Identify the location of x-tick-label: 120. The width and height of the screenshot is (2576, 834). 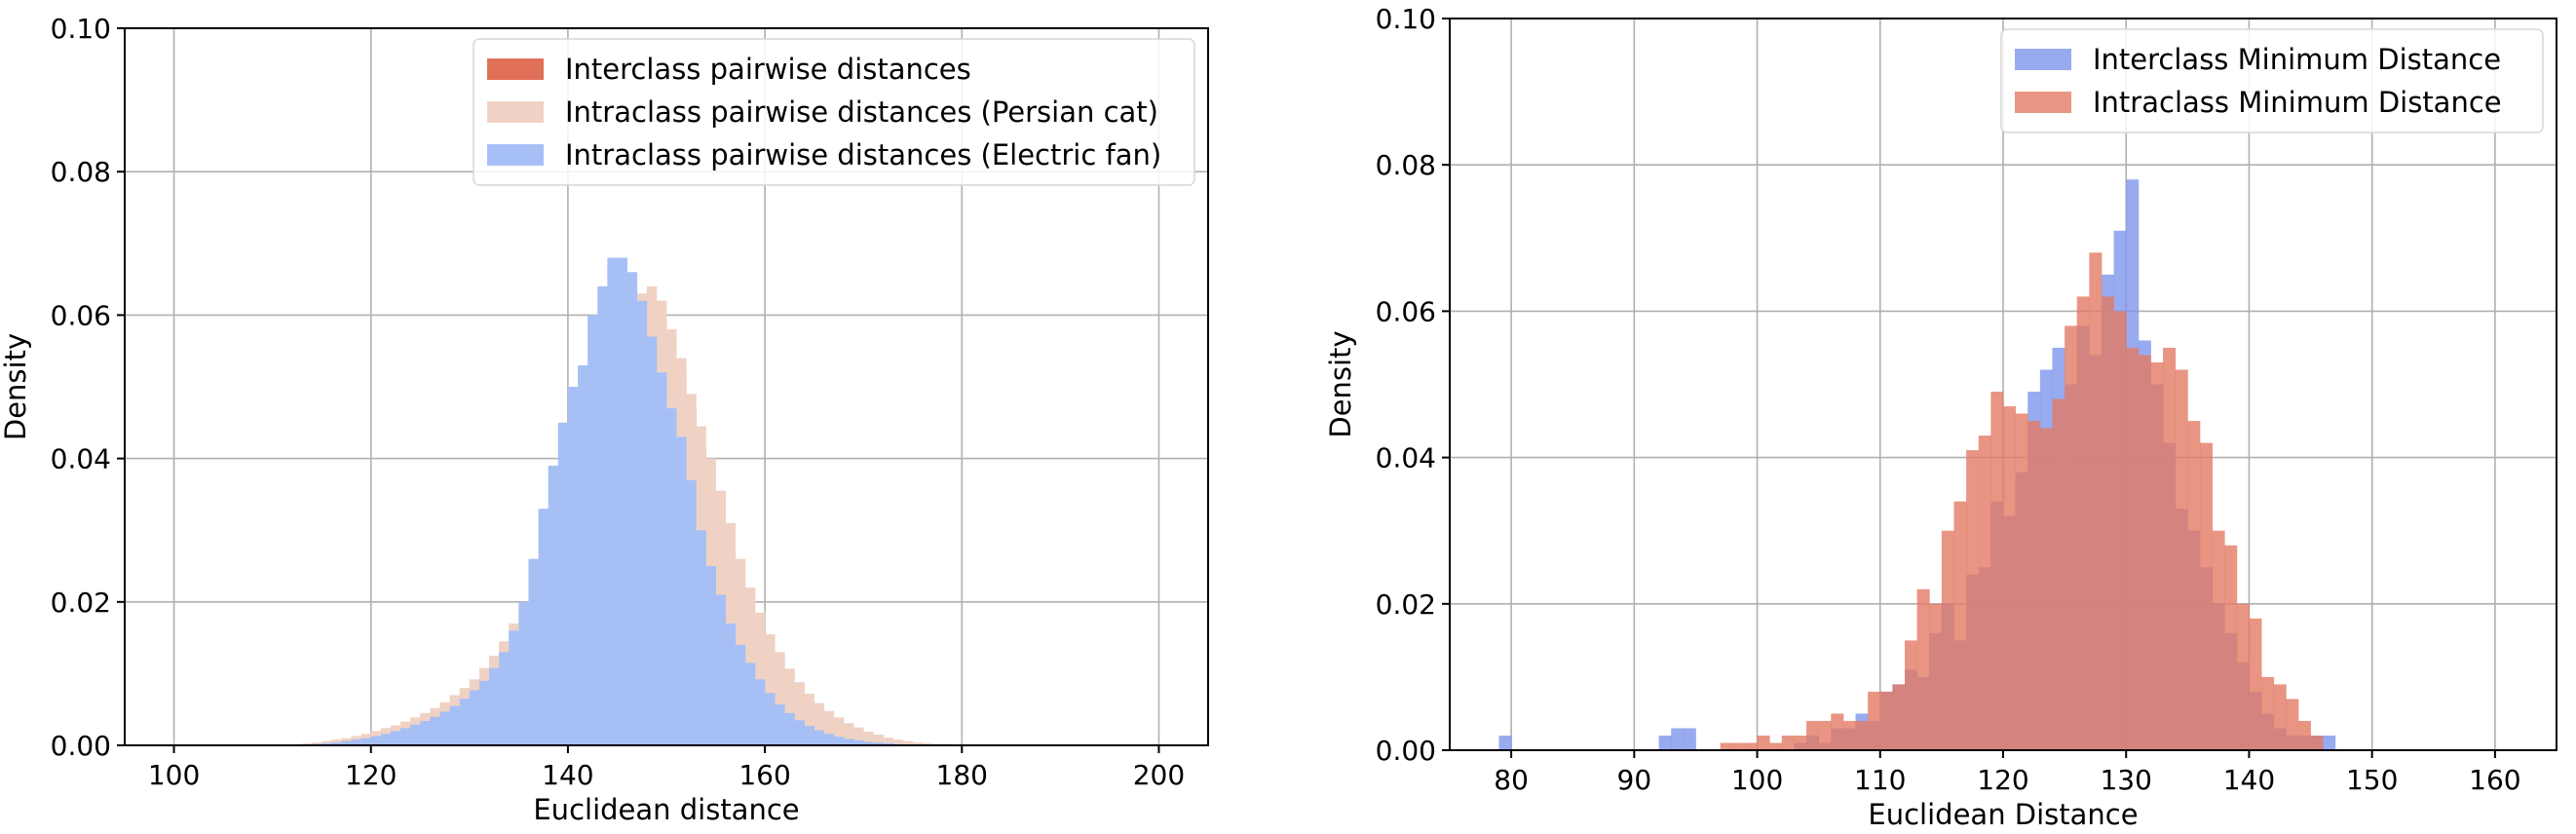
(2003, 780).